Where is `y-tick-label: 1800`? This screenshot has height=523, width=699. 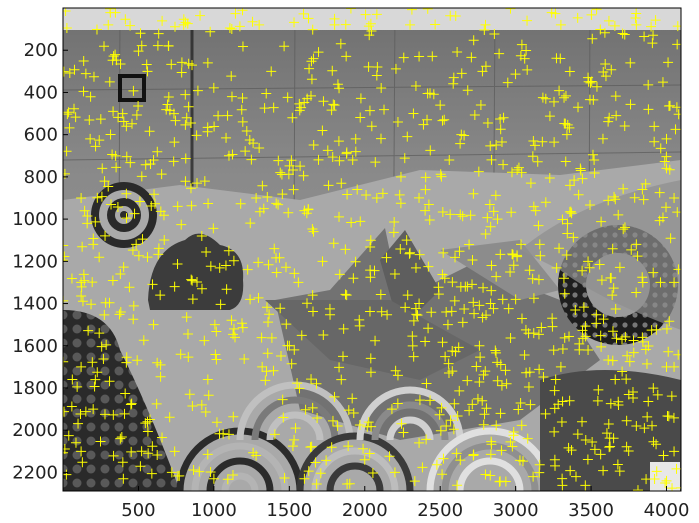 y-tick-label: 1800 is located at coordinates (35, 388).